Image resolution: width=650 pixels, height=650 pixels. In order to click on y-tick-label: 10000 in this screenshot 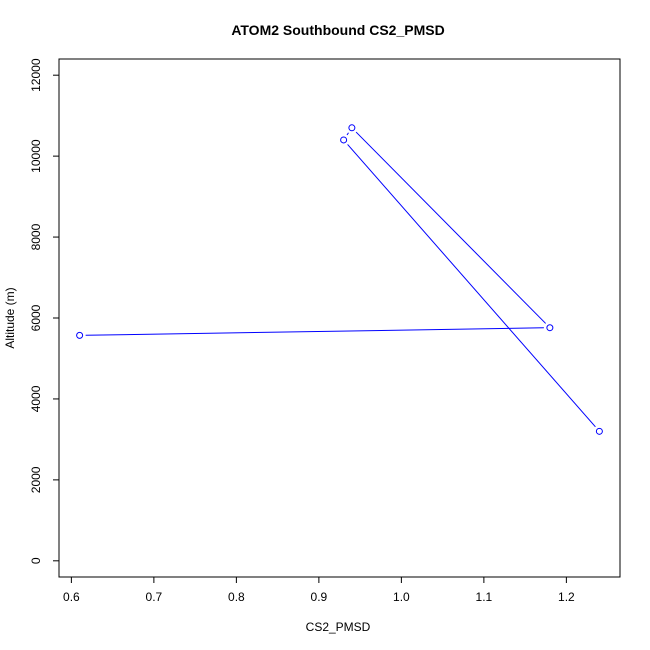, I will do `click(36, 156)`.